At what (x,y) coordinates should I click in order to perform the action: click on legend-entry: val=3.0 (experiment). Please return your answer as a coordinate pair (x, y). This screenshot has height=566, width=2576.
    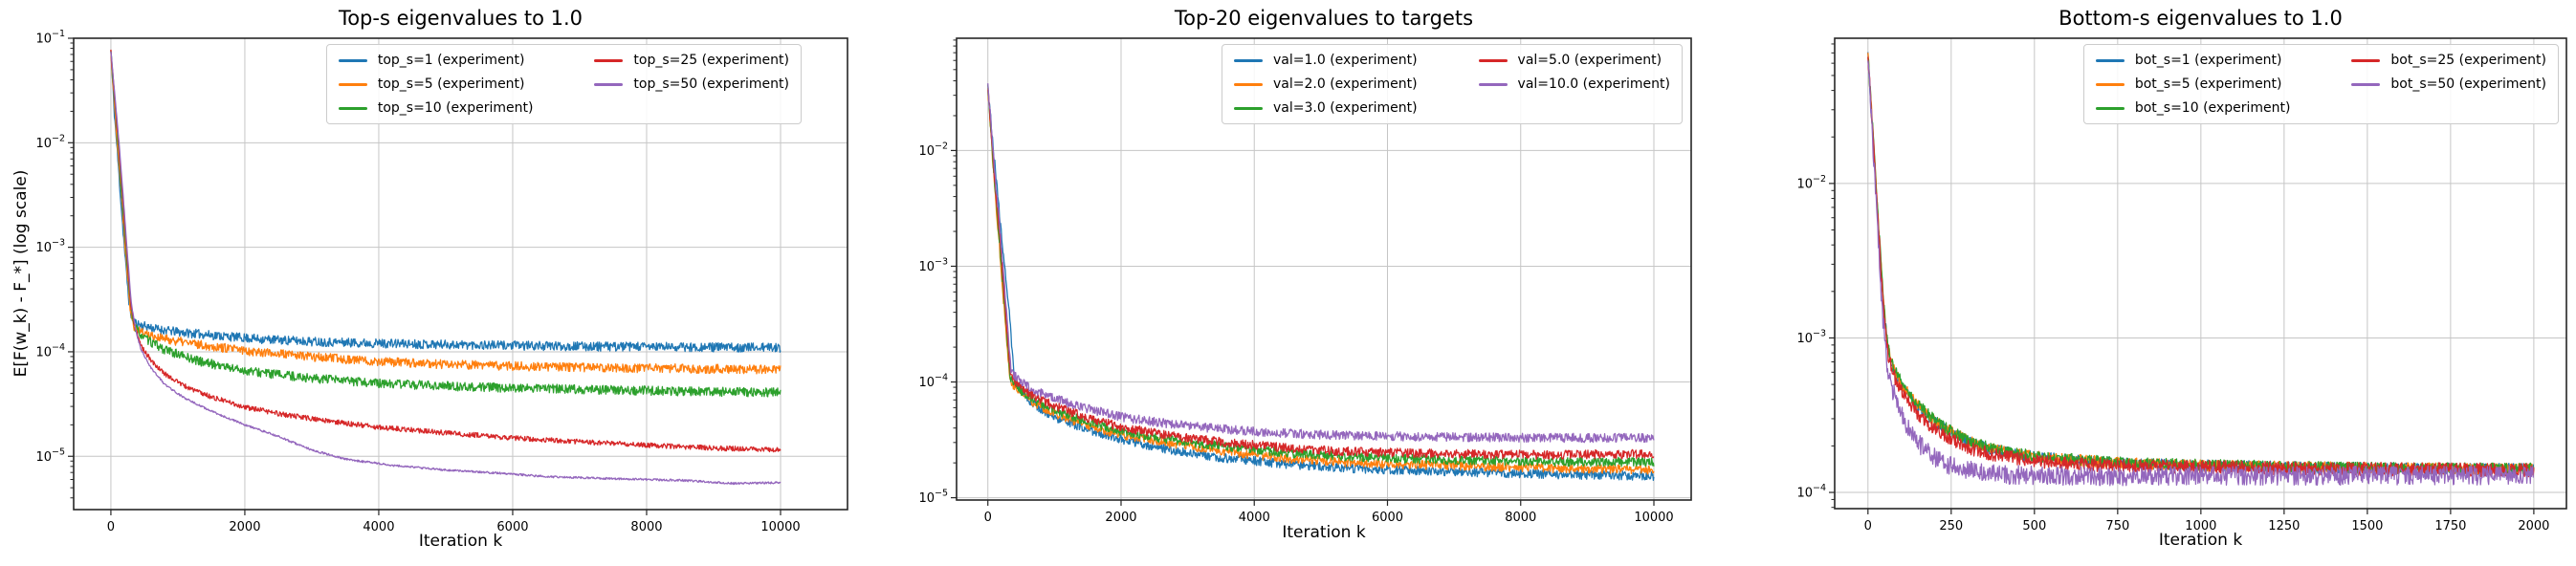
    Looking at the image, I should click on (1326, 108).